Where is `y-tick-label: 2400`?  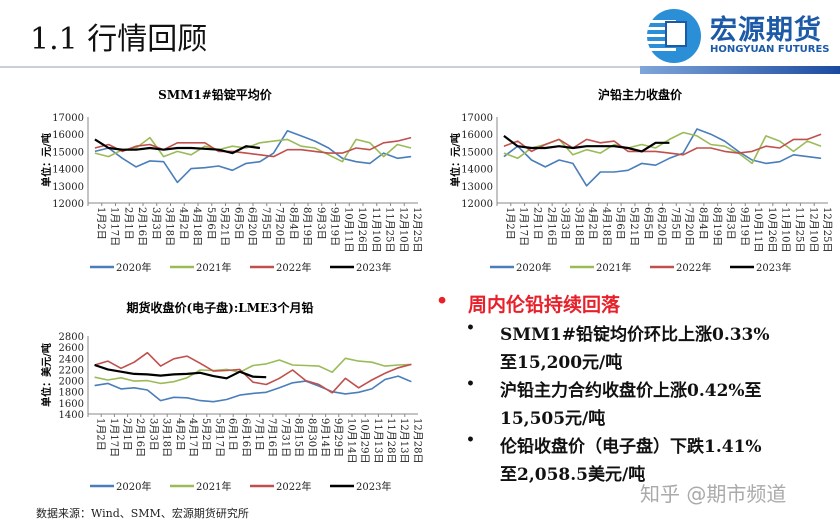
y-tick-label: 2400 is located at coordinates (71, 359).